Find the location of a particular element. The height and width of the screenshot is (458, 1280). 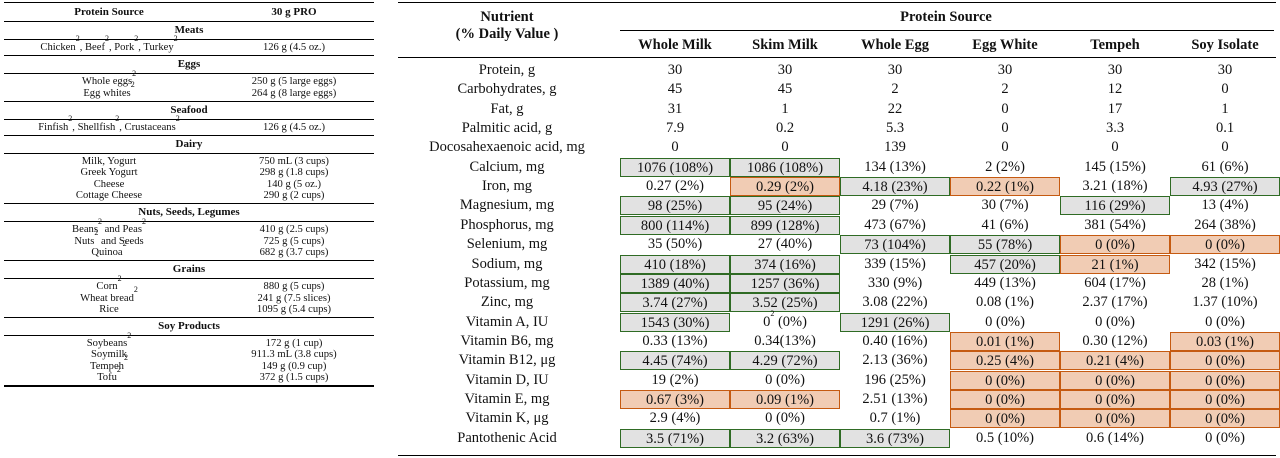

value-text: 98 (25%) is located at coordinates (675, 206).